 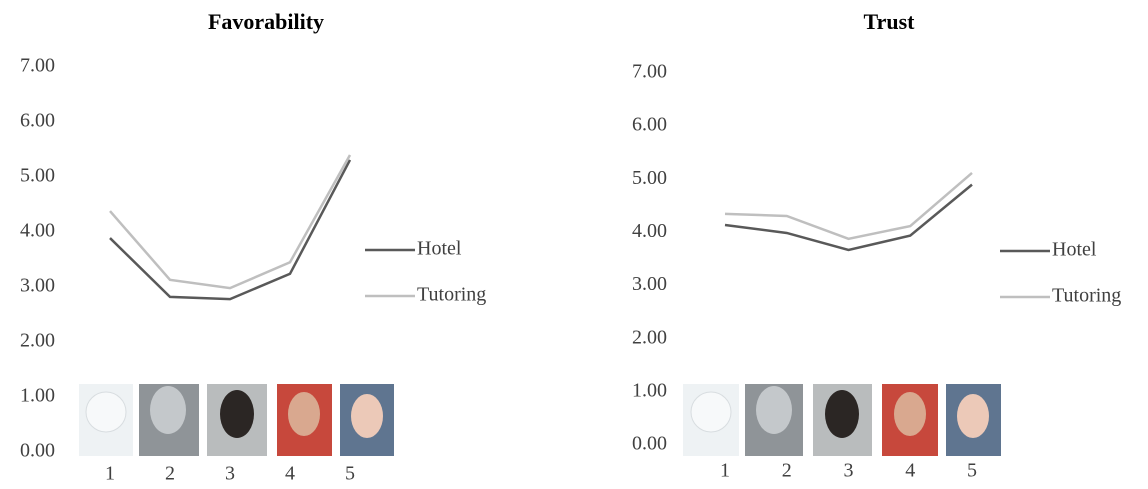 What do you see at coordinates (266, 21) in the screenshot?
I see `chart-title: Favorability` at bounding box center [266, 21].